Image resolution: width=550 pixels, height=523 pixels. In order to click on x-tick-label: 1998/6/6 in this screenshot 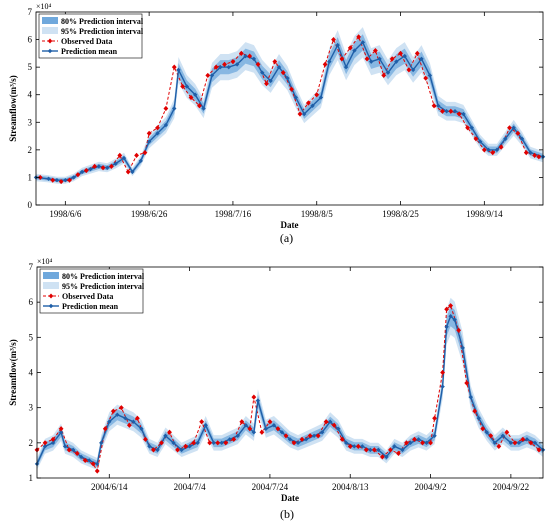, I will do `click(65, 214)`.